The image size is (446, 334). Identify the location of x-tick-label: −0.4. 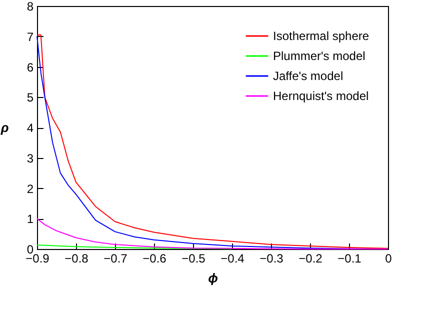
(232, 259).